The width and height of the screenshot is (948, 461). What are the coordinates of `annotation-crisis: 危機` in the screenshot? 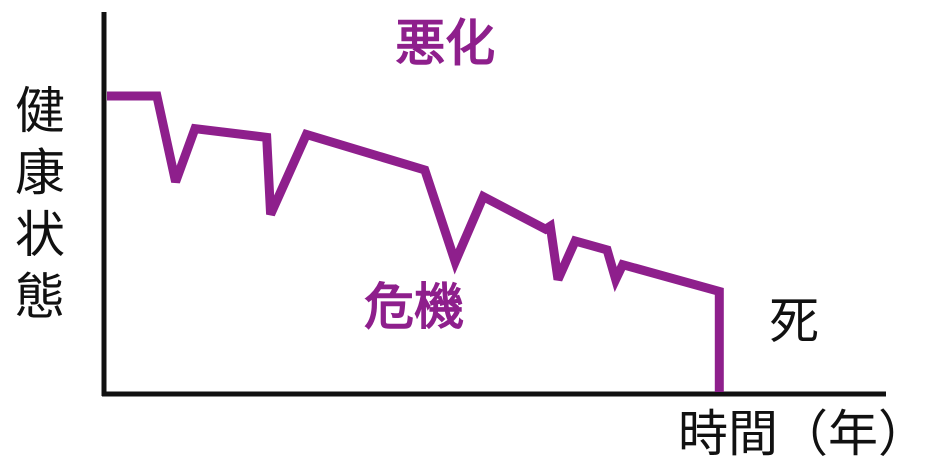 It's located at (414, 307).